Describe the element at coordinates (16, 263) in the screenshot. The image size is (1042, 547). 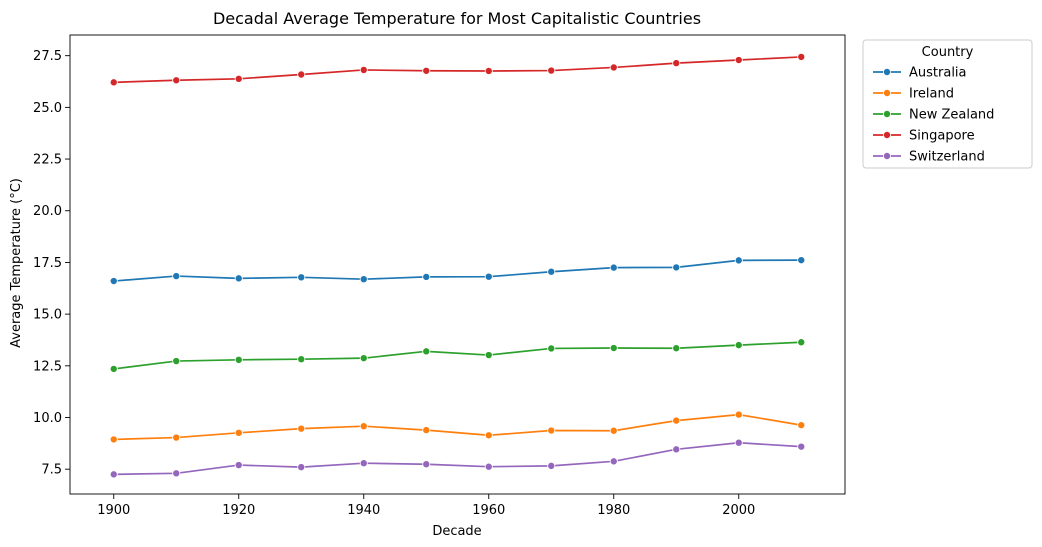
I see `y-axis-label: Average Temperature (°C)` at that location.